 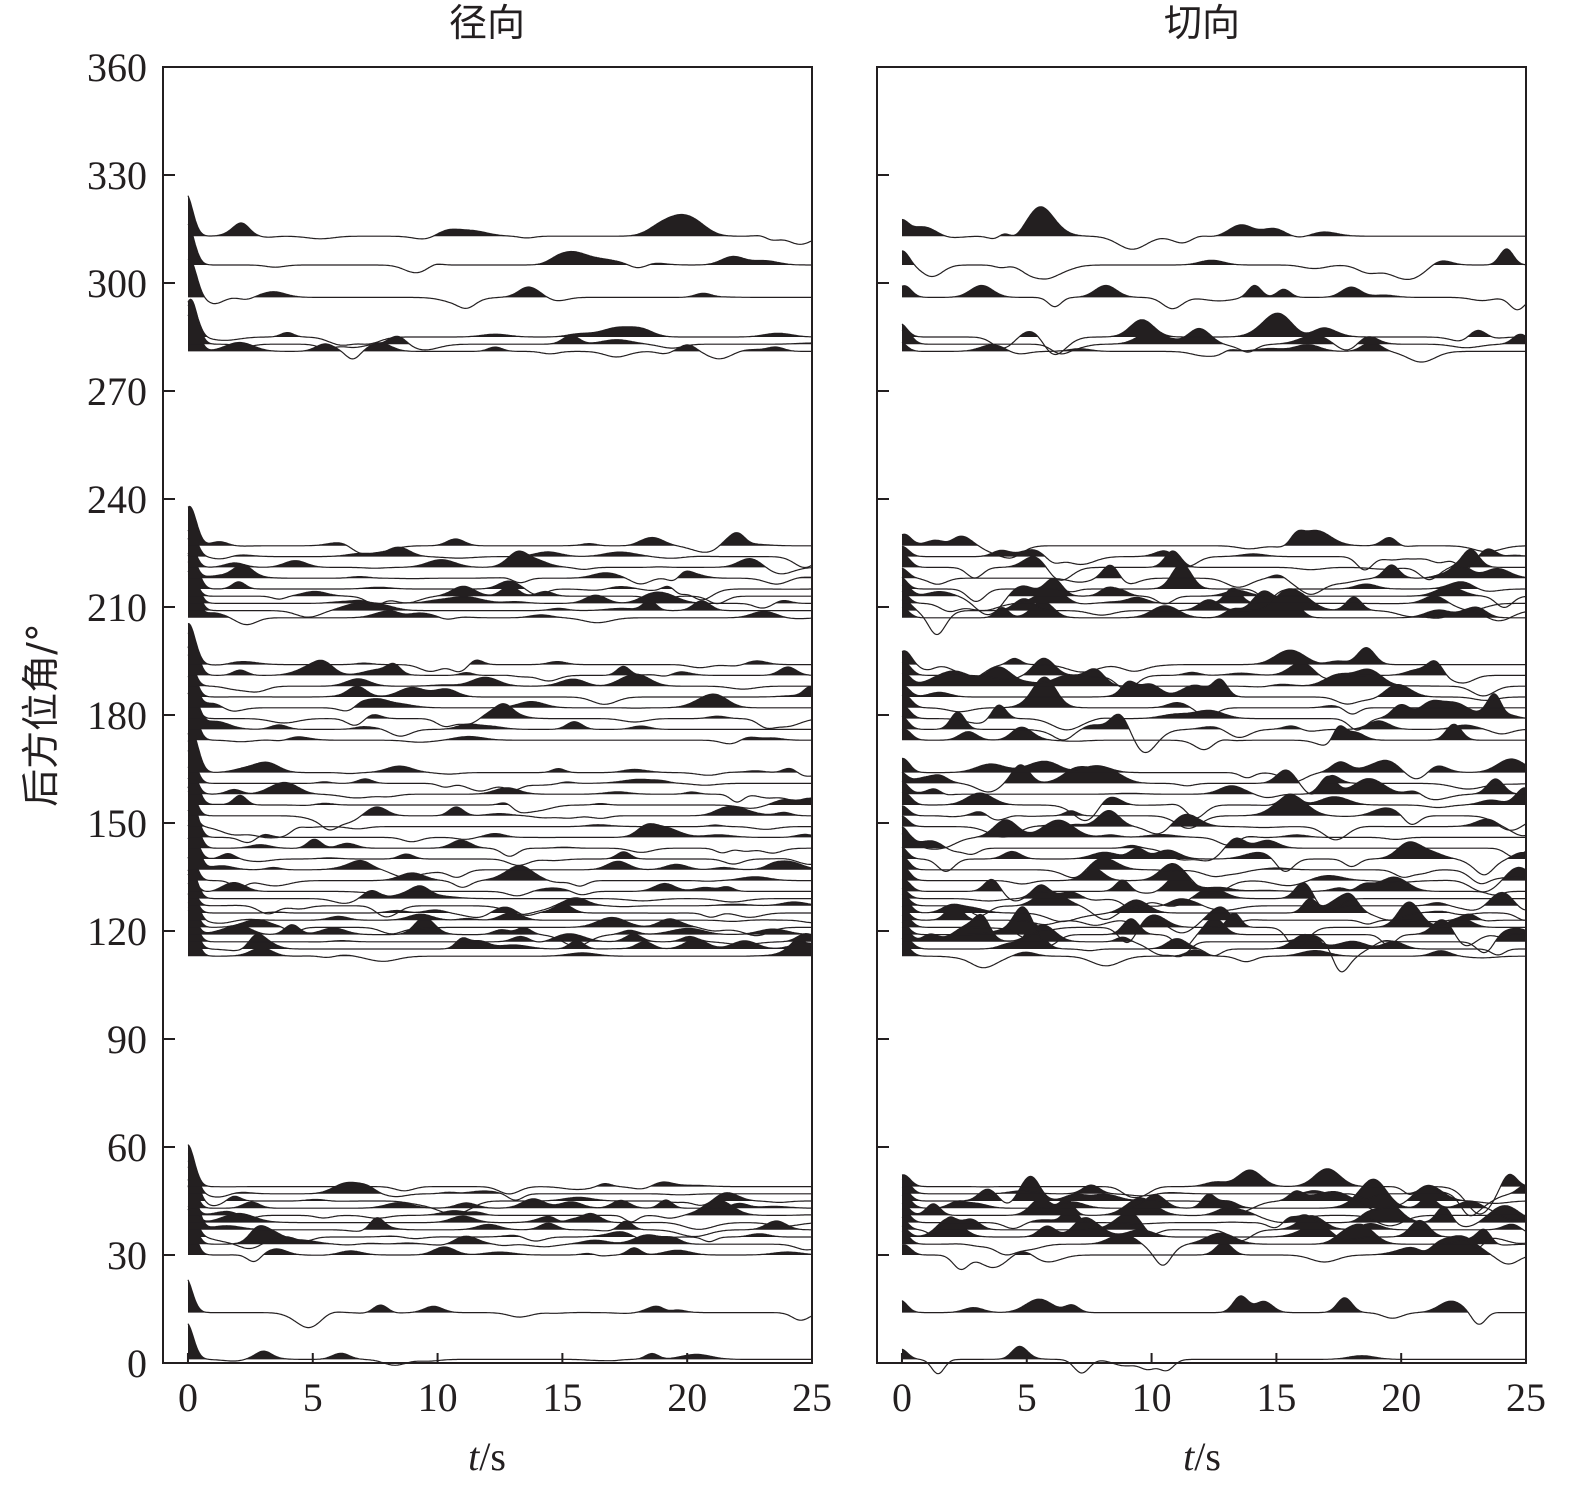 I want to click on radial-panel-title: 径向, so click(x=487, y=23).